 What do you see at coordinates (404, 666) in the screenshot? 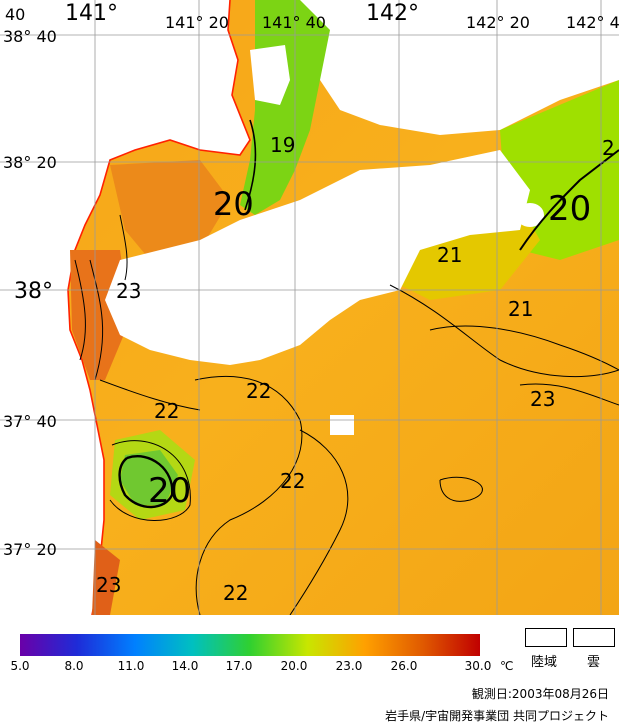
I see `legend-tick: 26.0` at bounding box center [404, 666].